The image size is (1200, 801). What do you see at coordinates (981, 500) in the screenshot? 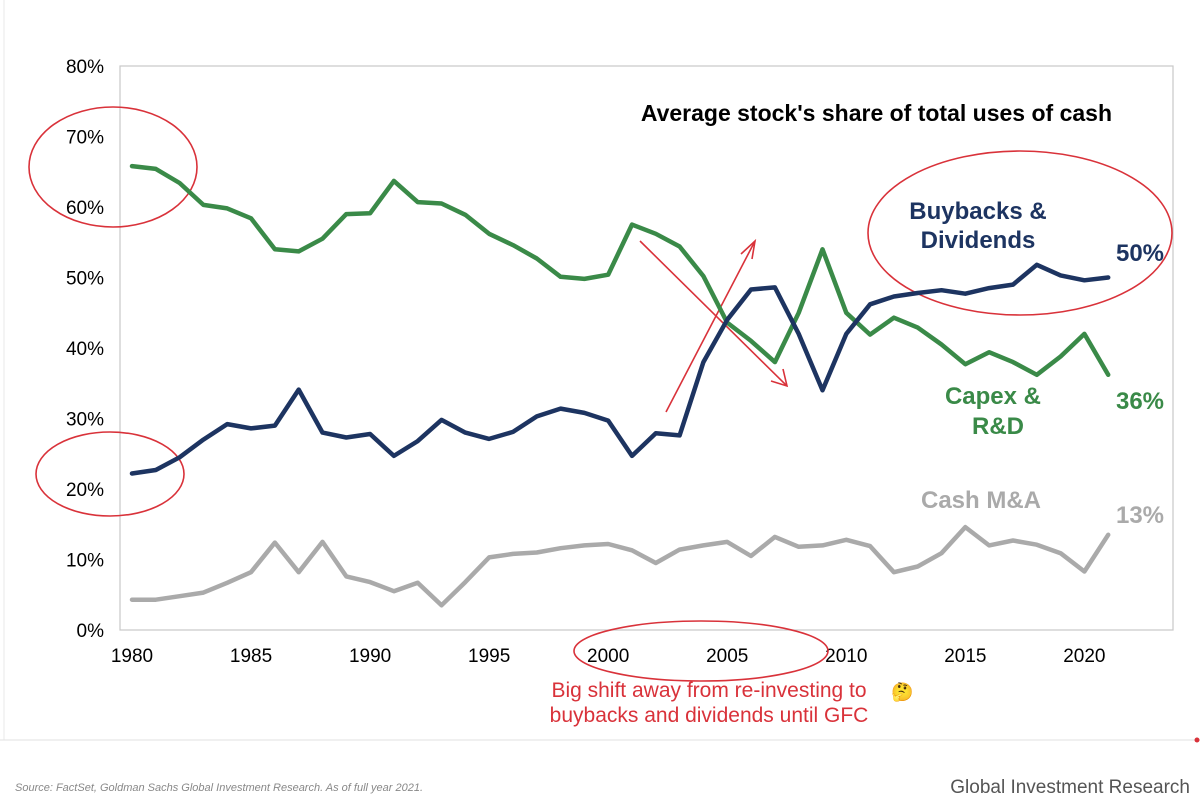
I see `label-cash-ma: Cash M&A` at bounding box center [981, 500].